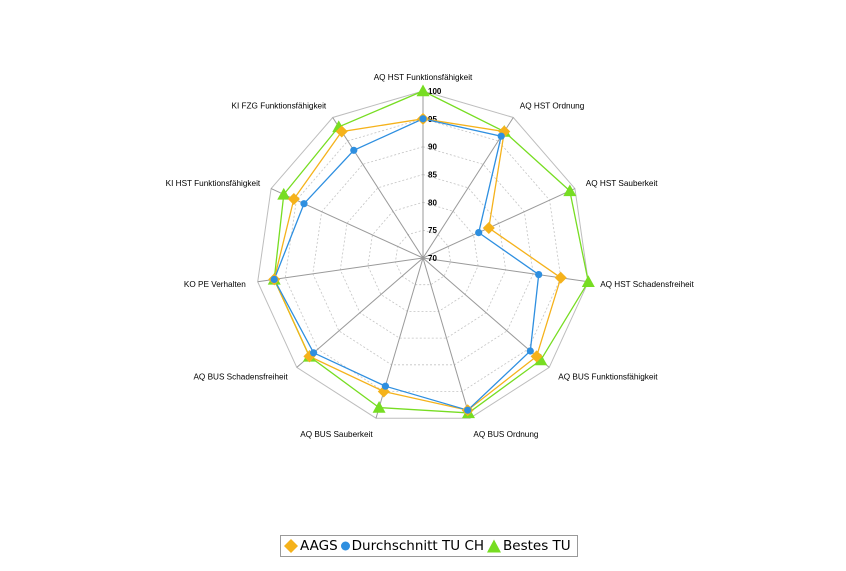 The width and height of the screenshot is (846, 571). I want to click on category-label: AQ HST Sauberkeit, so click(622, 183).